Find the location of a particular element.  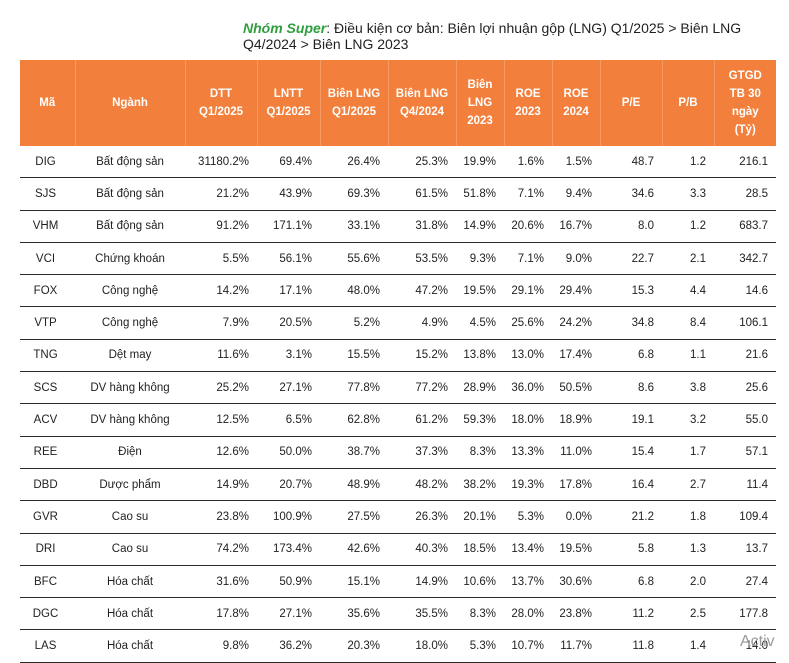

cell-roe-2024: 17.8% is located at coordinates (576, 485).